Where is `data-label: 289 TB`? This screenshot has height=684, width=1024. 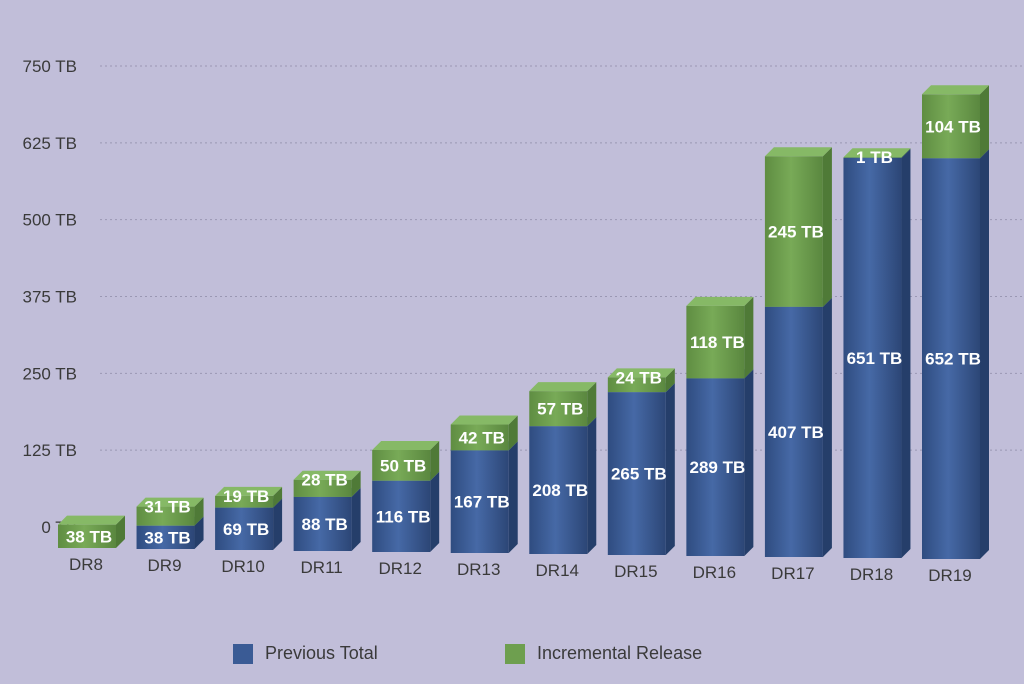 data-label: 289 TB is located at coordinates (717, 467).